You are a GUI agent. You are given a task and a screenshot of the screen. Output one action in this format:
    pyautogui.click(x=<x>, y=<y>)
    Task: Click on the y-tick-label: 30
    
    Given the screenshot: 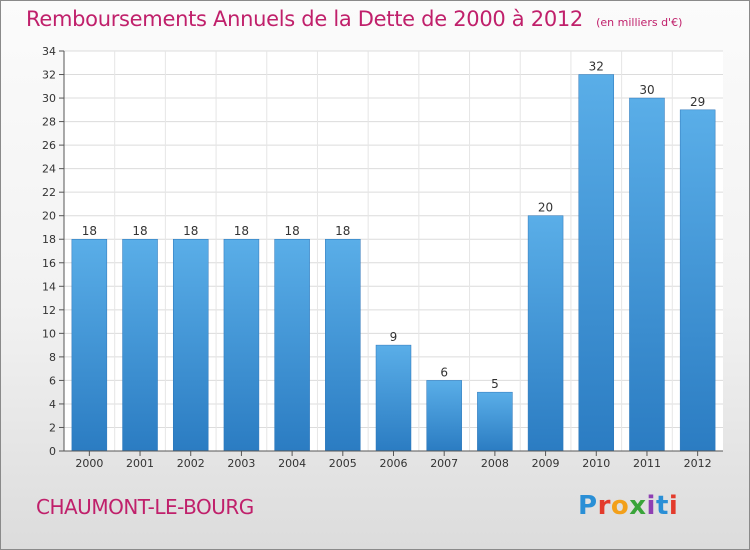 What is the action you would take?
    pyautogui.click(x=49, y=98)
    